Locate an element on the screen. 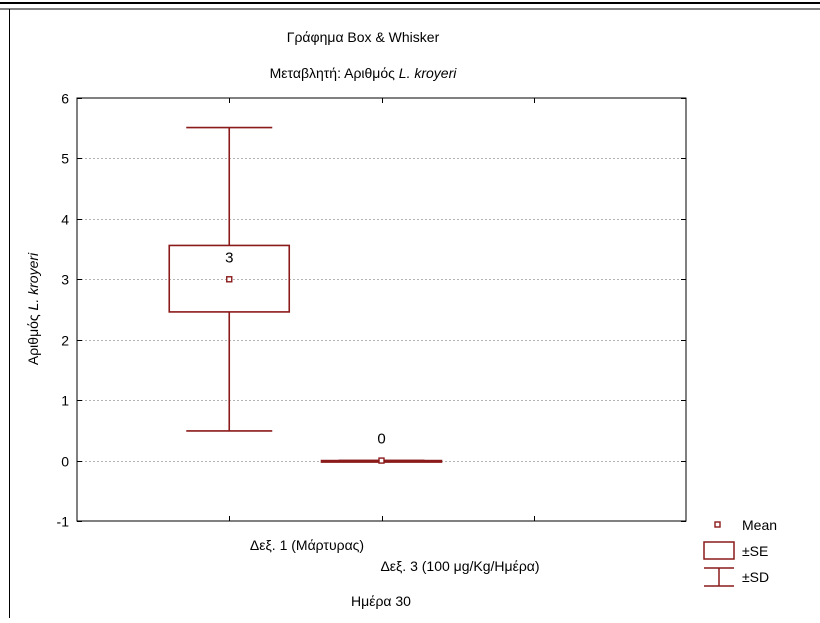 This screenshot has width=820, height=623. y-tick-label-5: 1 is located at coordinates (65, 401).